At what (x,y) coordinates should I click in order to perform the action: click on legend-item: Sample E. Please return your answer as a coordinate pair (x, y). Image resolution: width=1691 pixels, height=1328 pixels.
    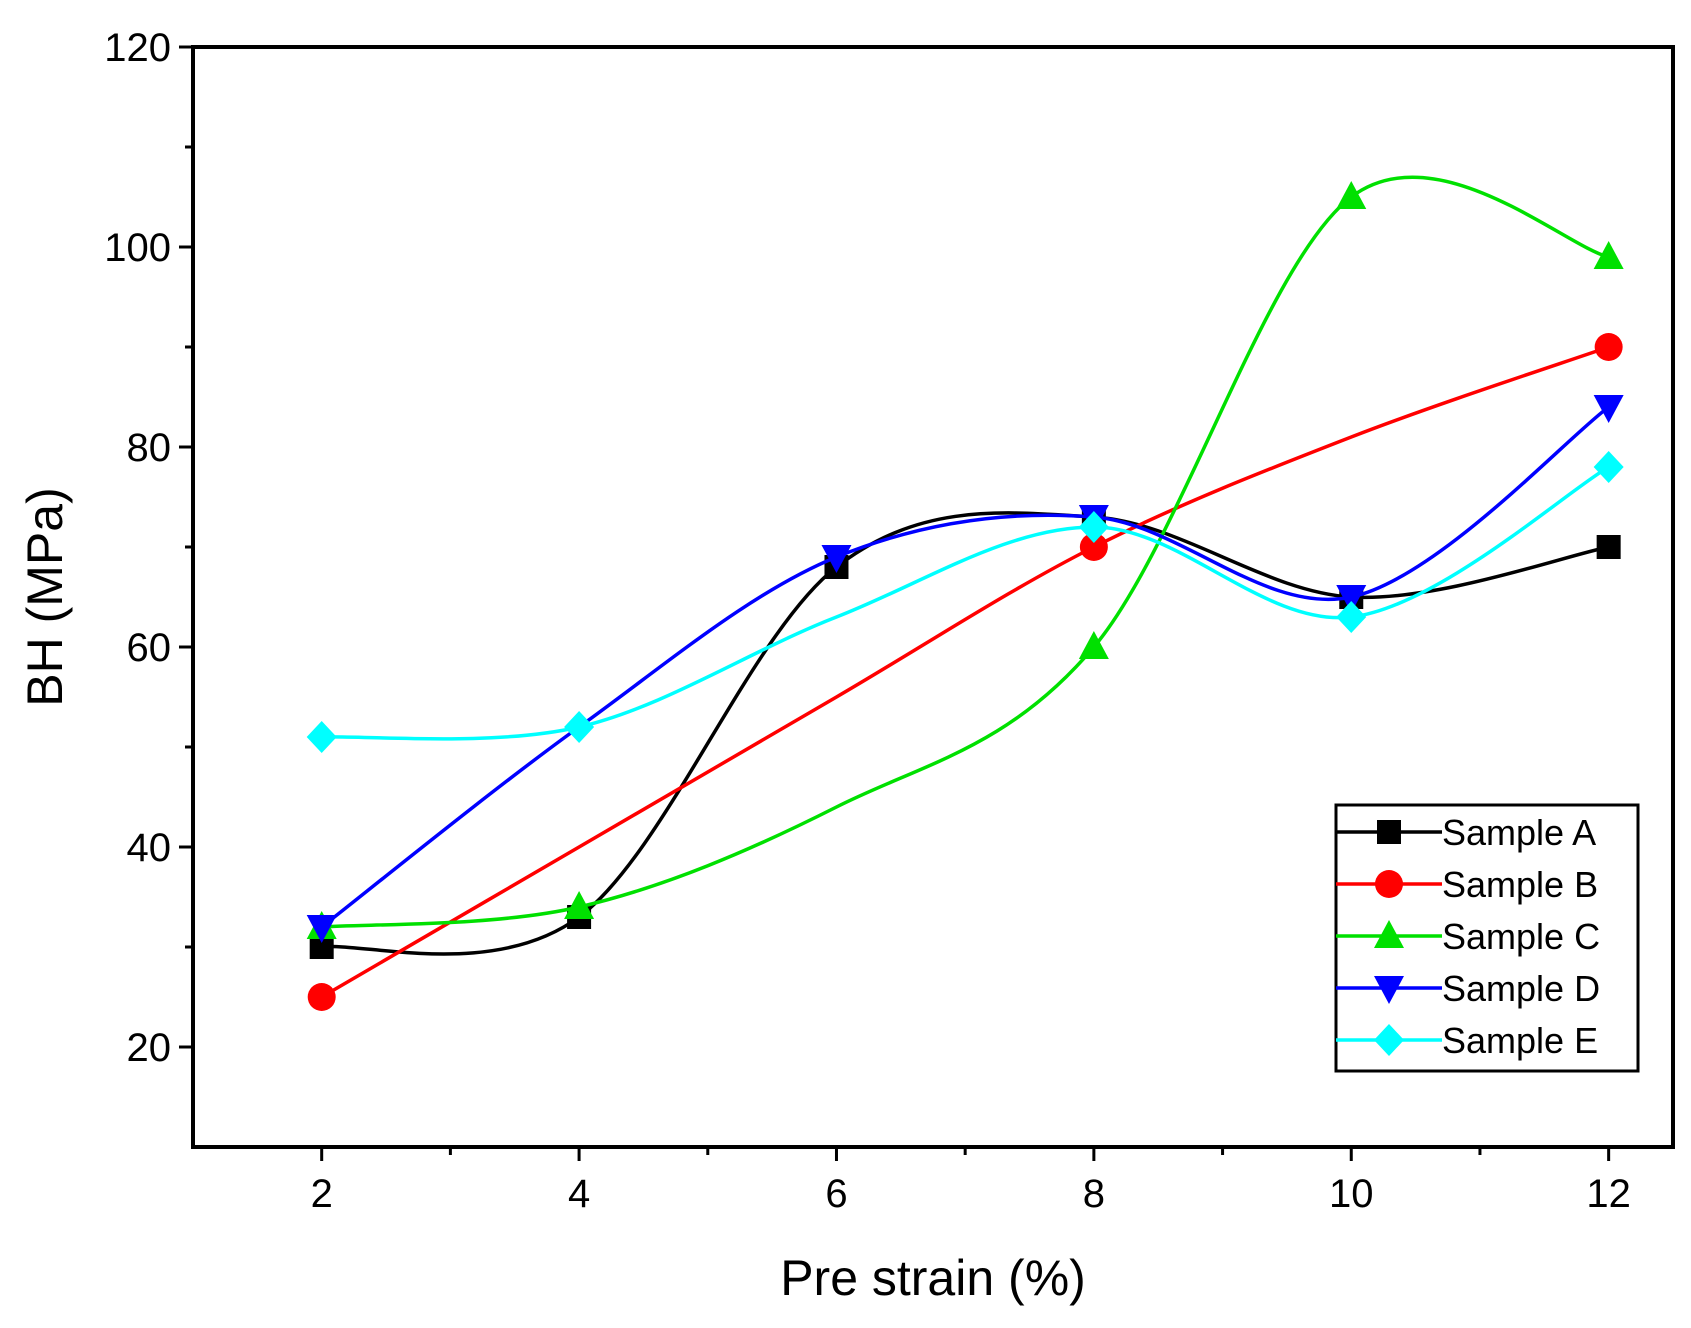
    Looking at the image, I should click on (1467, 1040).